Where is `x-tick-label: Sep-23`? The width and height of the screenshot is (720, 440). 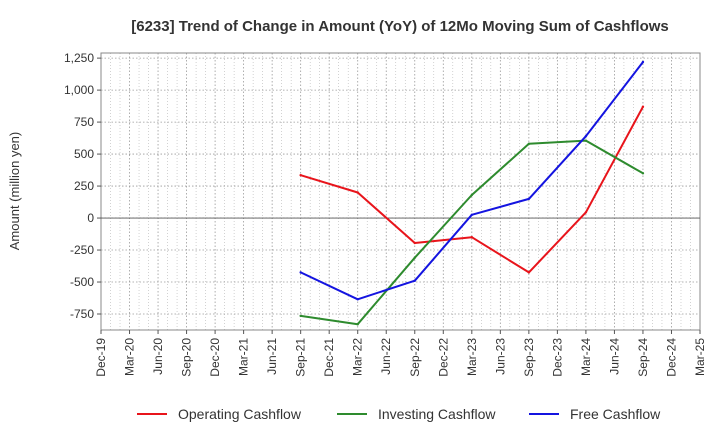
x-tick-label: Sep-23 is located at coordinates (529, 357).